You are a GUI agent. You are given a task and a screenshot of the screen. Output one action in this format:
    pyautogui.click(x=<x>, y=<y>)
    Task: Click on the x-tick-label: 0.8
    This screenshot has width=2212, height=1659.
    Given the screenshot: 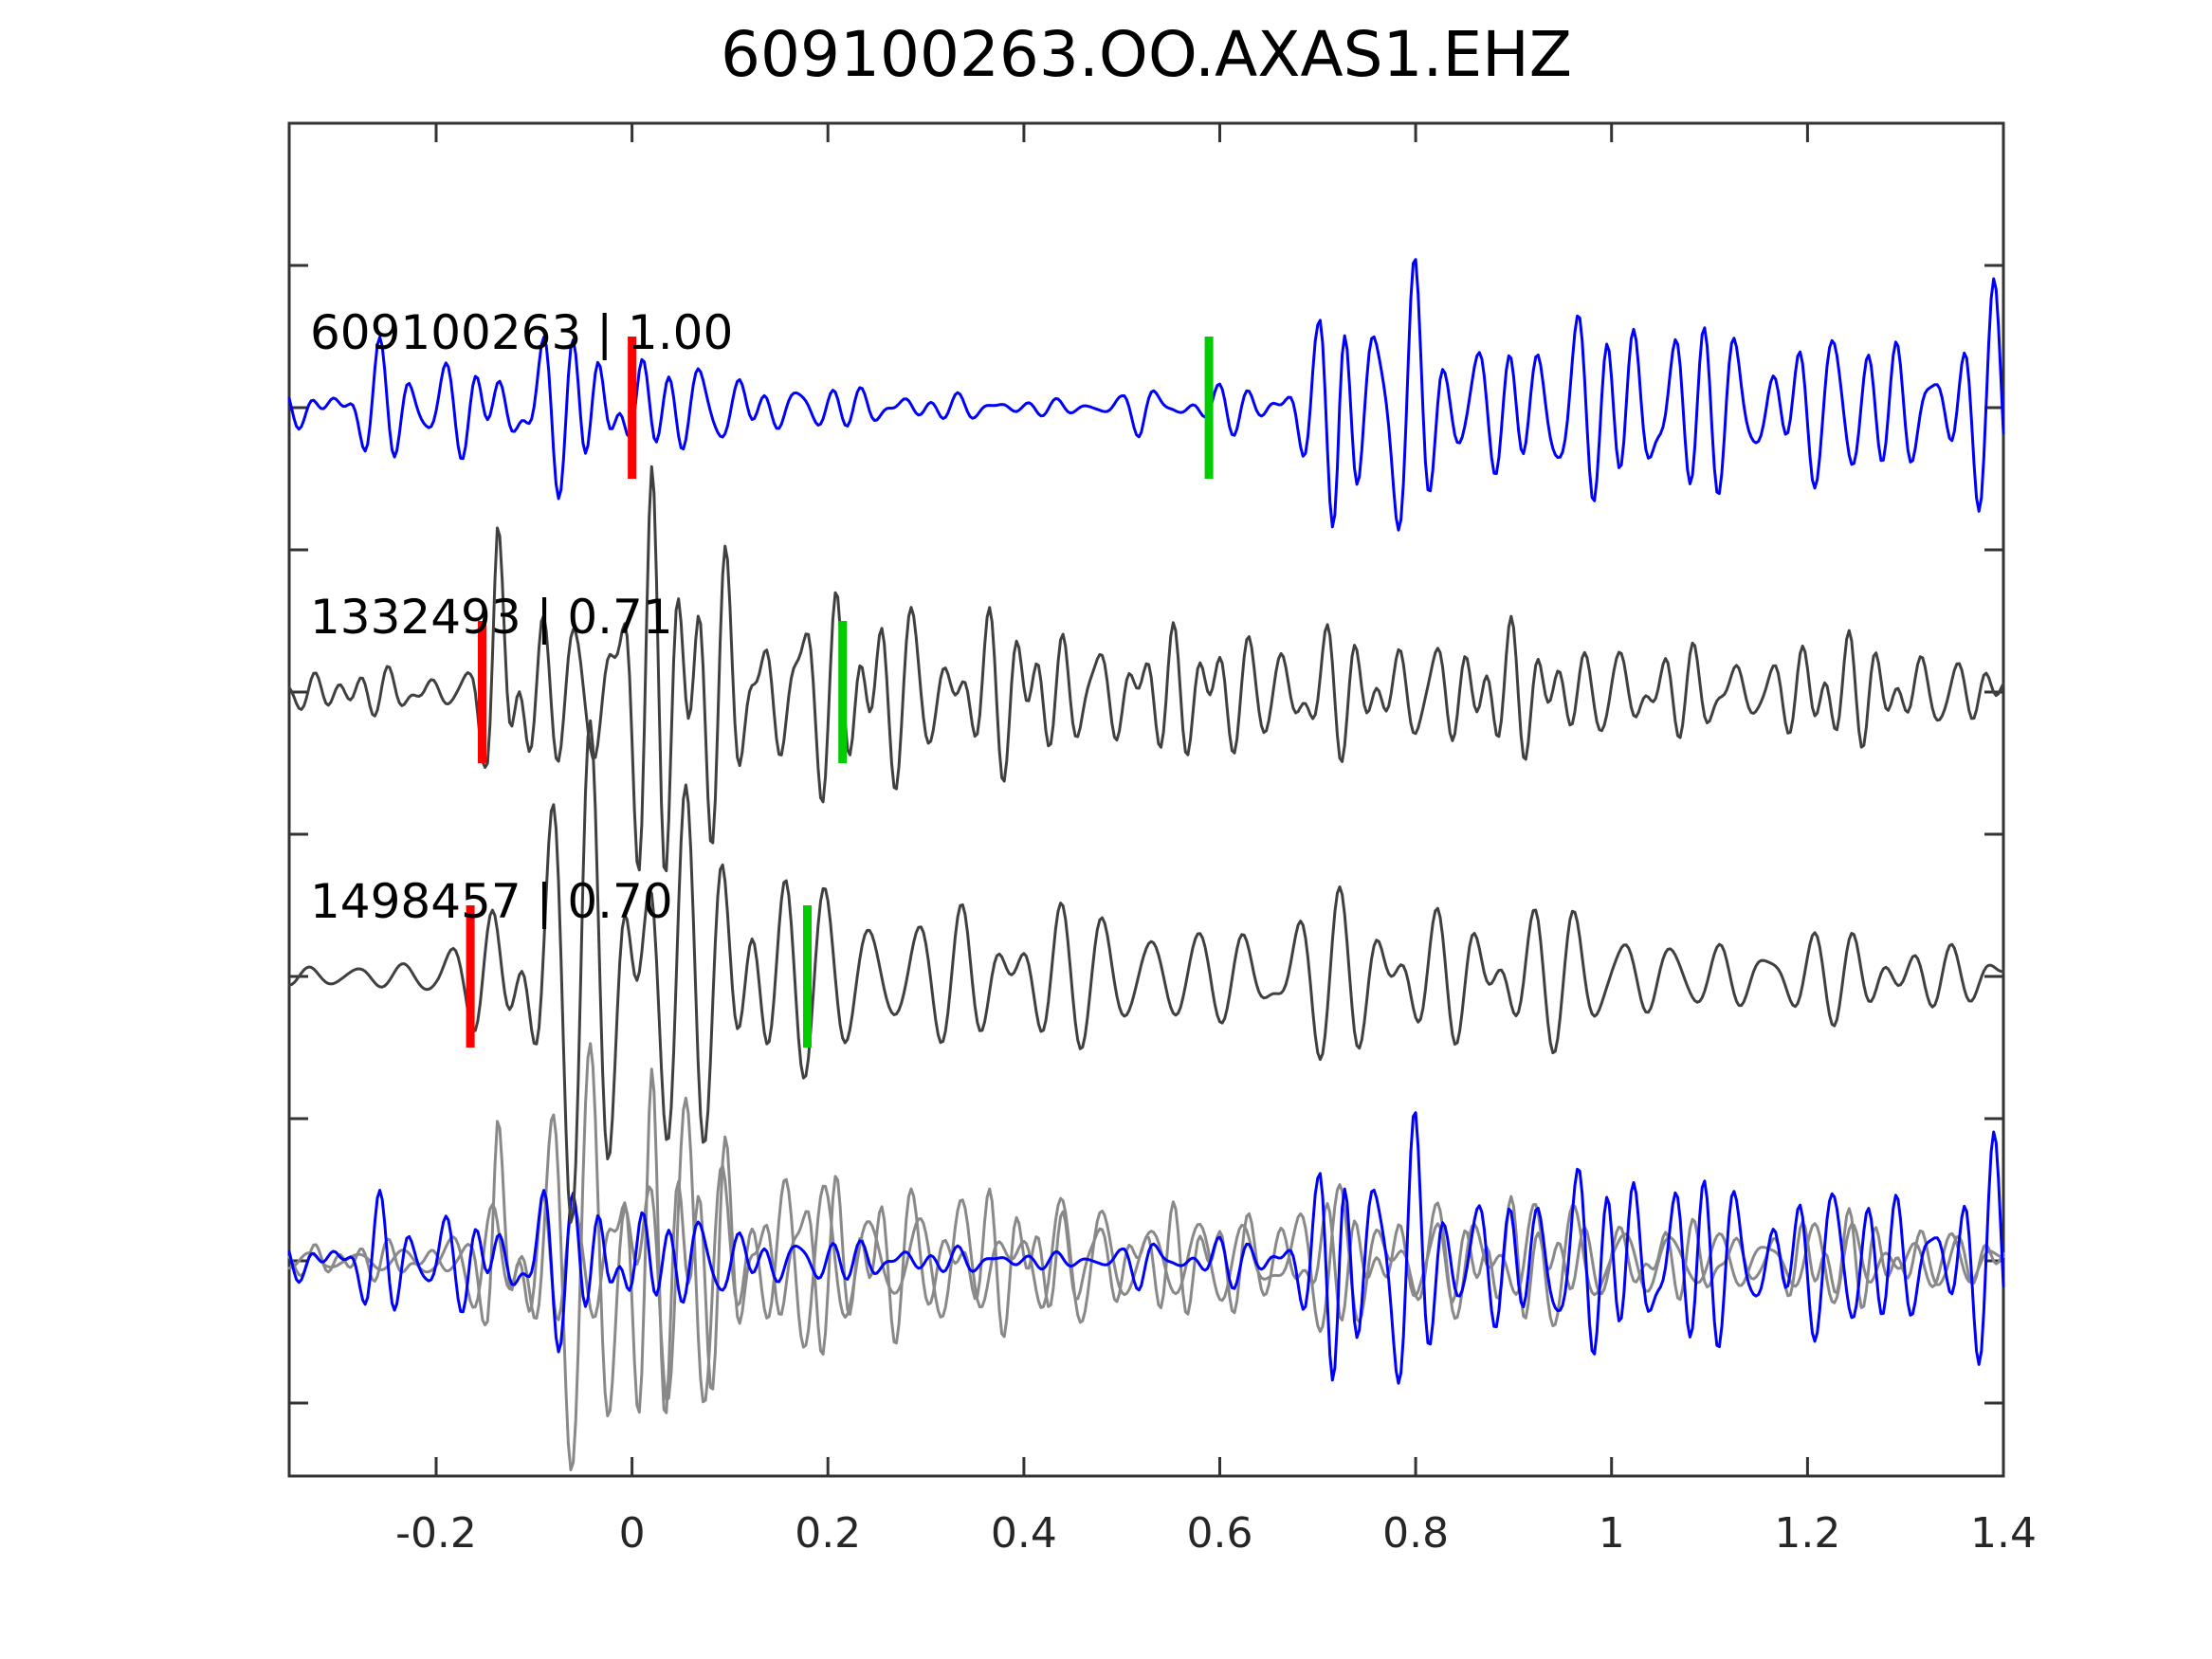 What is the action you would take?
    pyautogui.click(x=1415, y=1533)
    